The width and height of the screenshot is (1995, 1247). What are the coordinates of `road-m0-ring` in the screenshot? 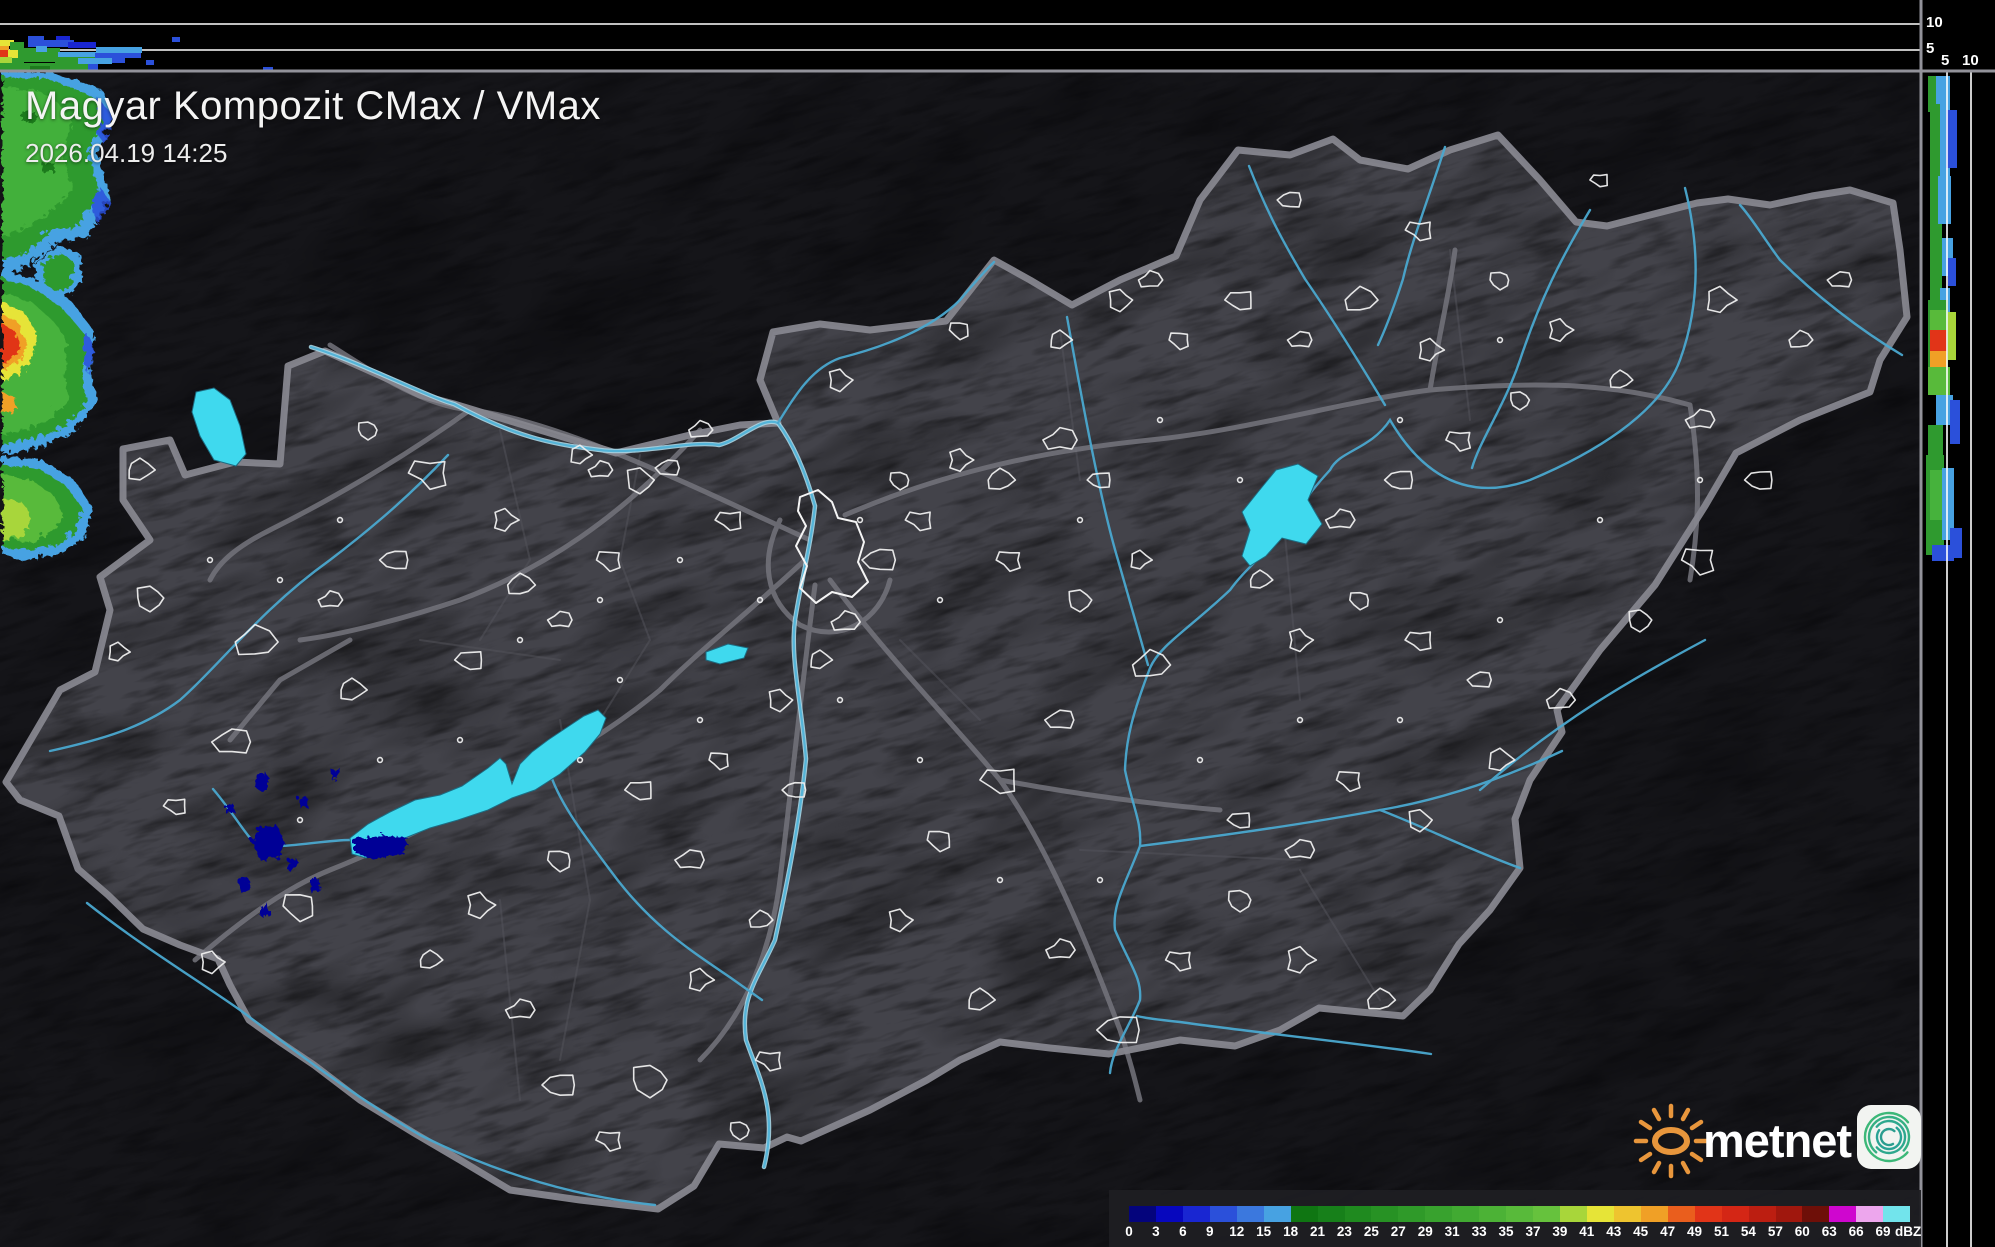 It's located at (829, 576).